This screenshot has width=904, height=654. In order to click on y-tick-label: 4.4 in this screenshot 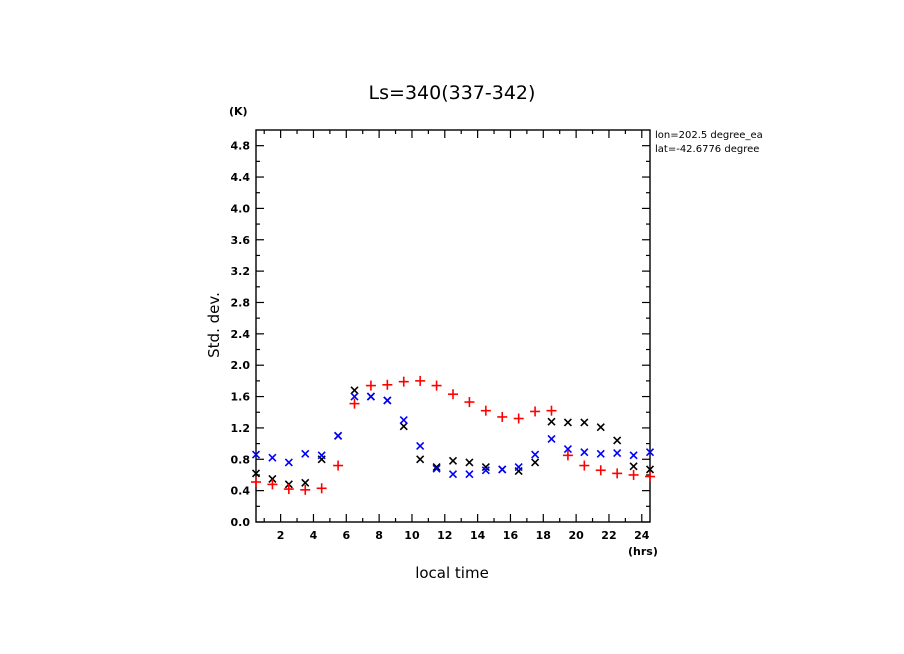, I will do `click(241, 177)`.